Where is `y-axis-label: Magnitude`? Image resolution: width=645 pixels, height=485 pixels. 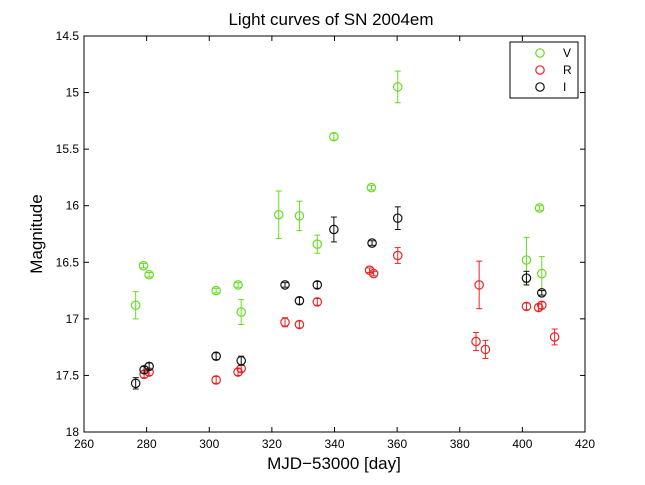 y-axis-label: Magnitude is located at coordinates (36, 233).